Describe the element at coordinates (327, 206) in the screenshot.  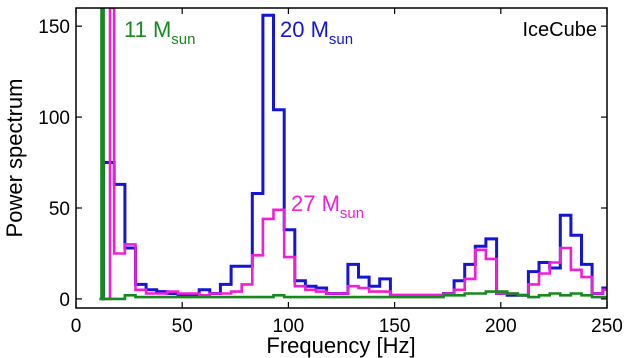
I see `series-label: 27 Msun` at that location.